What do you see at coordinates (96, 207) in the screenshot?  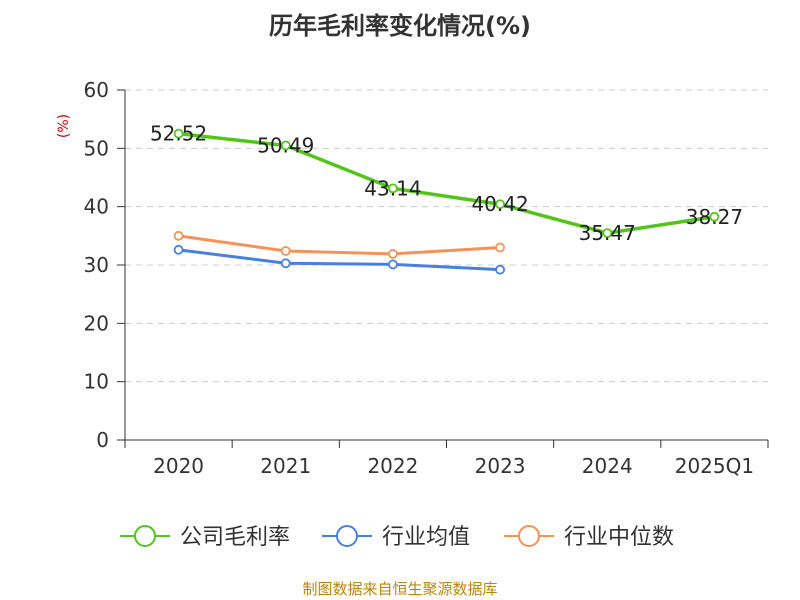 I see `y-tick-label: 40` at bounding box center [96, 207].